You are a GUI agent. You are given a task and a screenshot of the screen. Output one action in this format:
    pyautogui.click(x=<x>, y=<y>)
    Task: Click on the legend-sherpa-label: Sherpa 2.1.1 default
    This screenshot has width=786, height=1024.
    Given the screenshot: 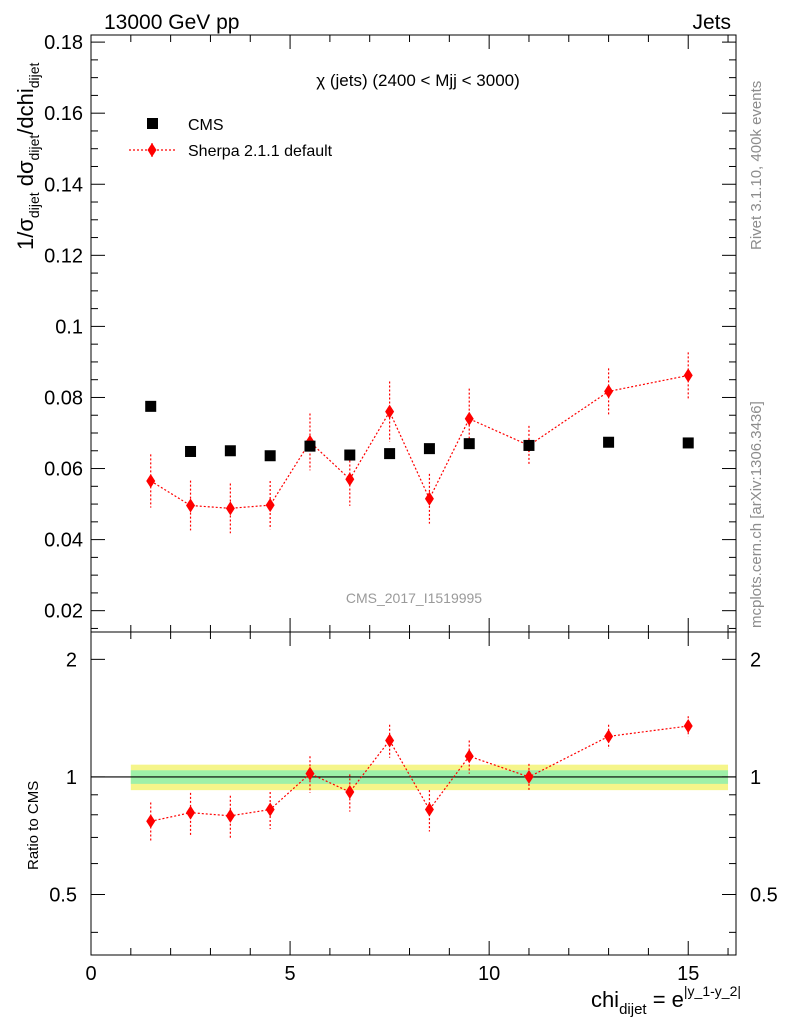 What is the action you would take?
    pyautogui.click(x=260, y=151)
    